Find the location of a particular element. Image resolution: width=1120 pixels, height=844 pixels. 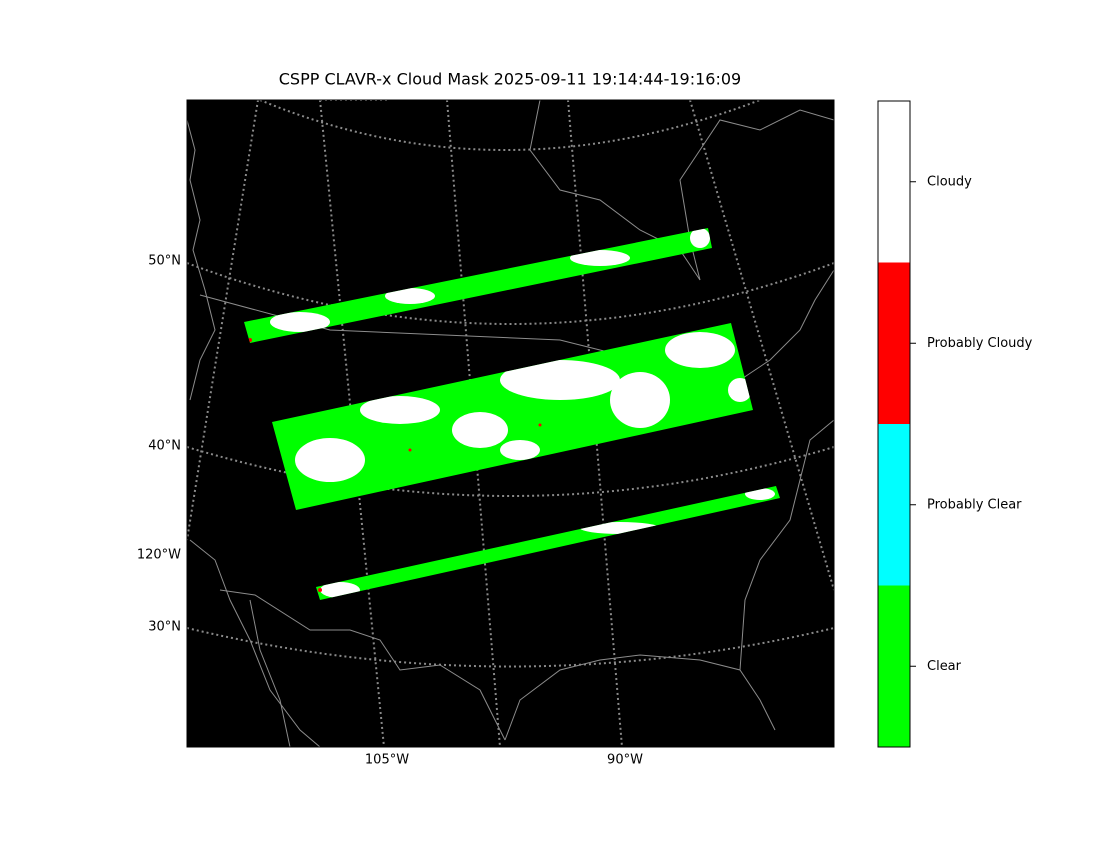

colorbar: Cloudy Probably Cloudy Probably Clear Clear is located at coordinates (955, 424).